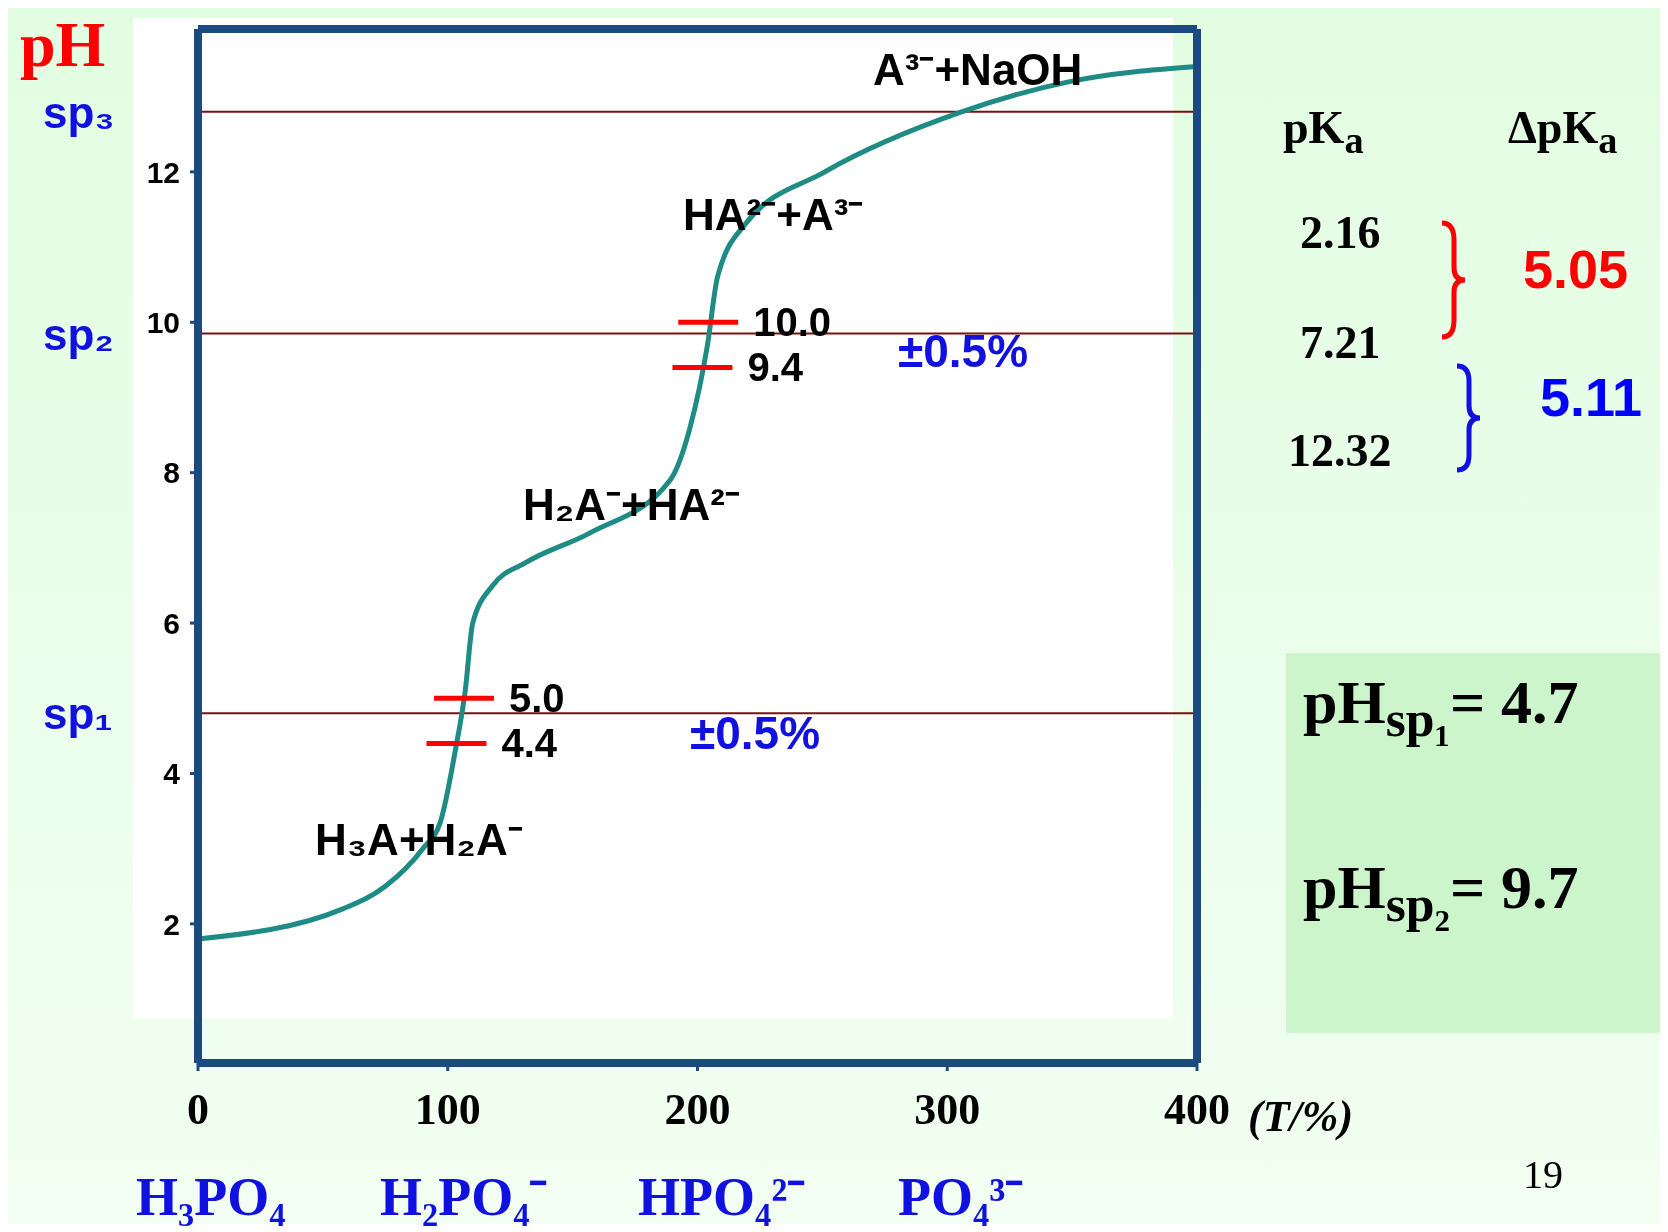 Image resolution: width=1668 pixels, height=1232 pixels. Describe the element at coordinates (198, 1110) in the screenshot. I see `x-tick-label: 0` at that location.